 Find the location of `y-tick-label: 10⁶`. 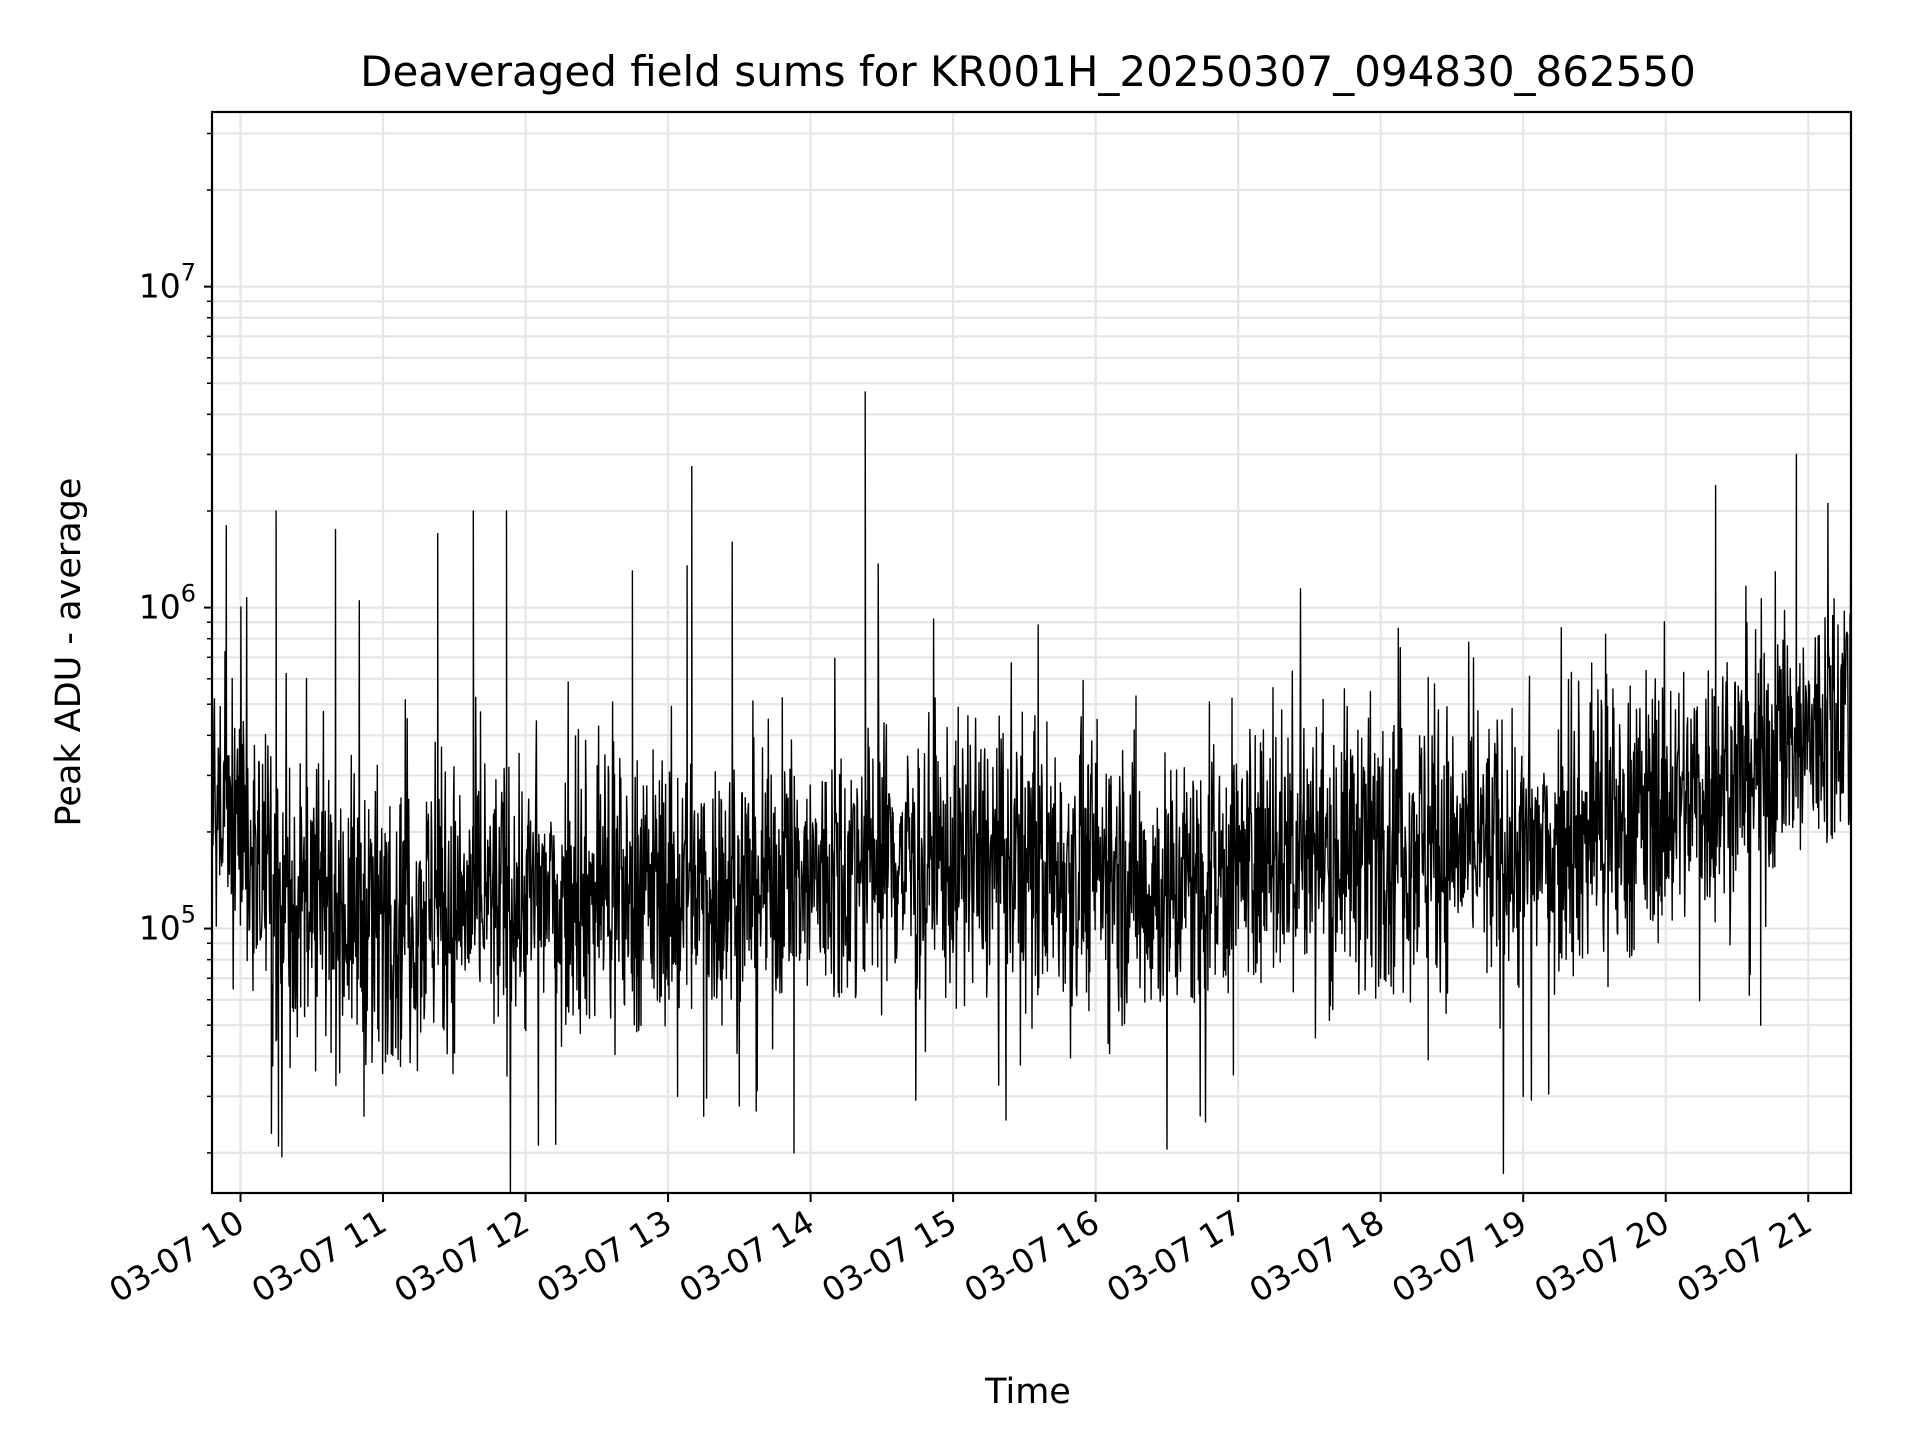

y-tick-label: 10⁶ is located at coordinates (167, 603).